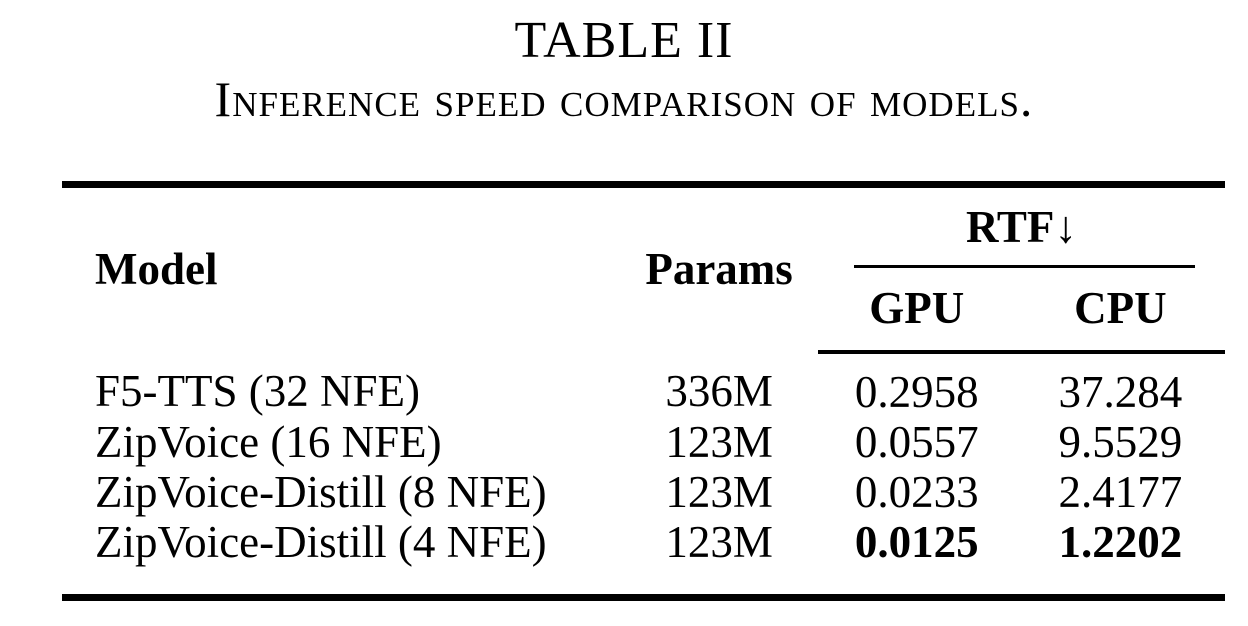 Image resolution: width=1248 pixels, height=626 pixels. What do you see at coordinates (321, 492) in the screenshot?
I see `cell-model: ZipVoice-Distill (8 NFE)` at bounding box center [321, 492].